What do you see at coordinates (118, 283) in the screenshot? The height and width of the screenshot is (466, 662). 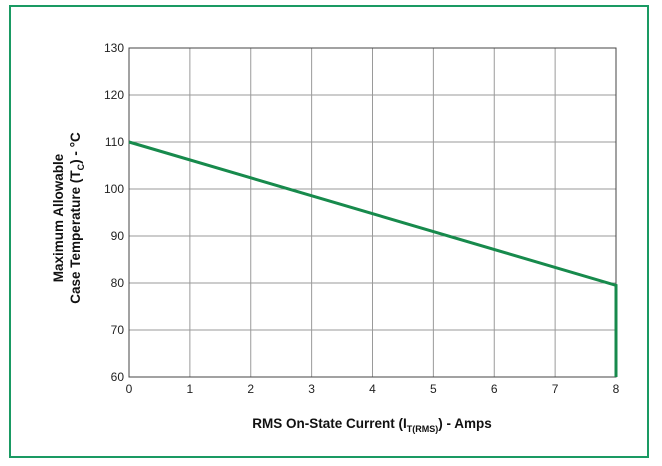 I see `y-tick-label-2: 80` at bounding box center [118, 283].